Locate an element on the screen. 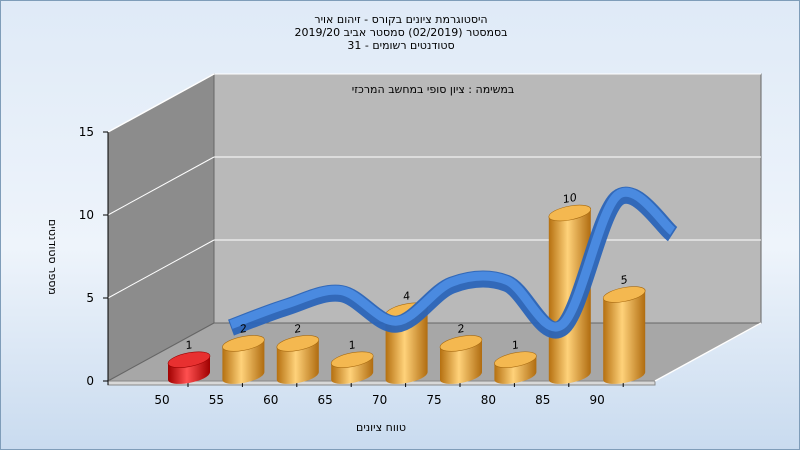 Image resolution: width=800 pixels, height=451 pixels. bar-value-label: 4 is located at coordinates (406, 296).